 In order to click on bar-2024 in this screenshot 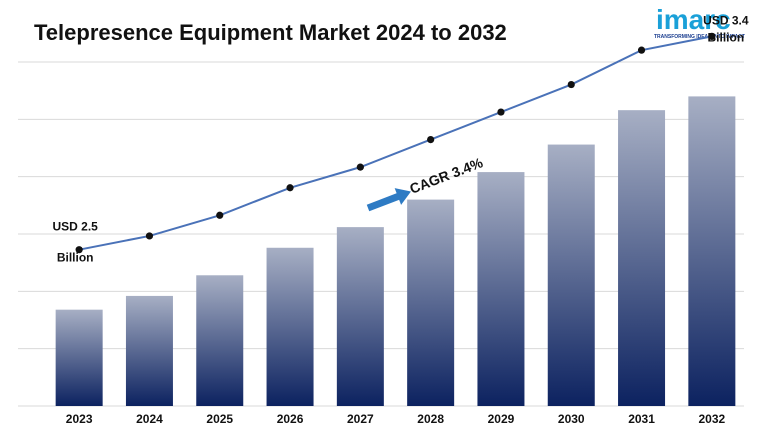, I will do `click(149, 350)`.